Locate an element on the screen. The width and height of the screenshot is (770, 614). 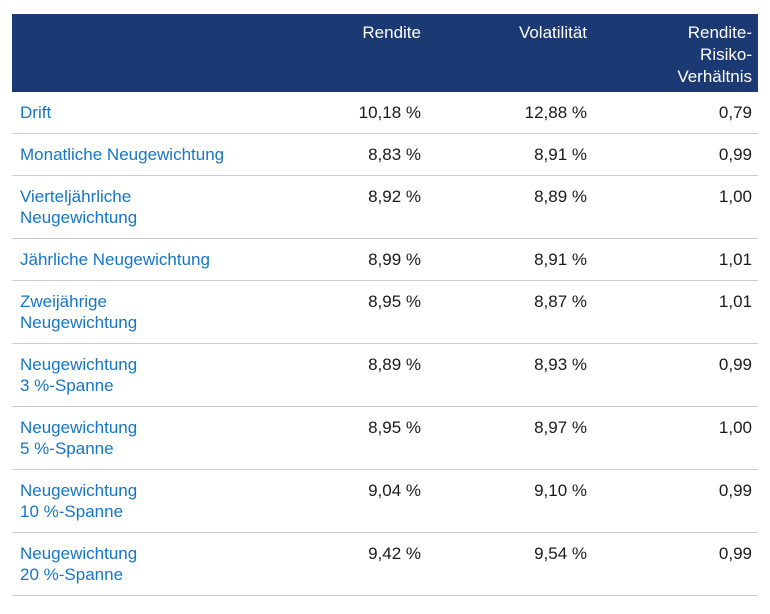
row-label: Neugewichtung 3 %-Spanne is located at coordinates (79, 375).